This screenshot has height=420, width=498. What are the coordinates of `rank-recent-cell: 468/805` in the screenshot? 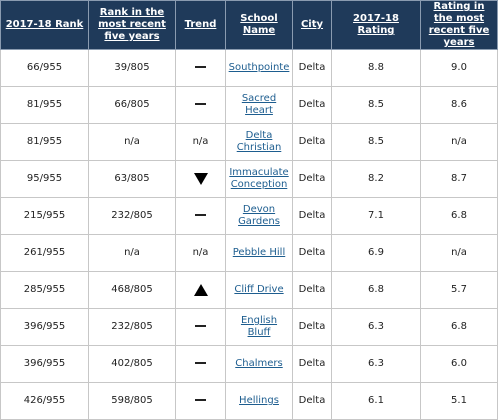 It's located at (132, 290).